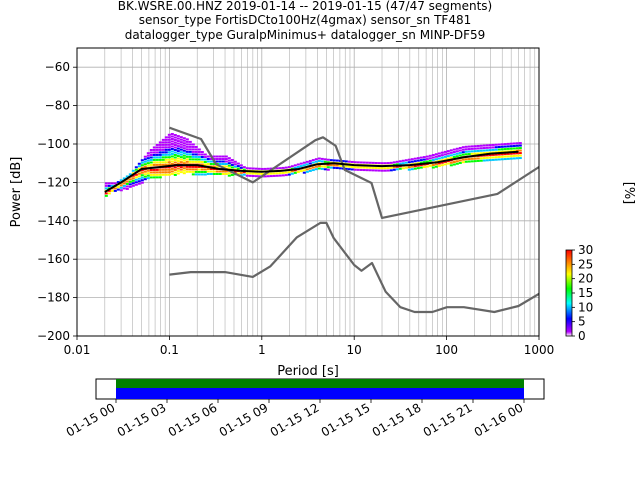 Image resolution: width=640 pixels, height=480 pixels. I want to click on x-tick-label: 1, so click(262, 350).